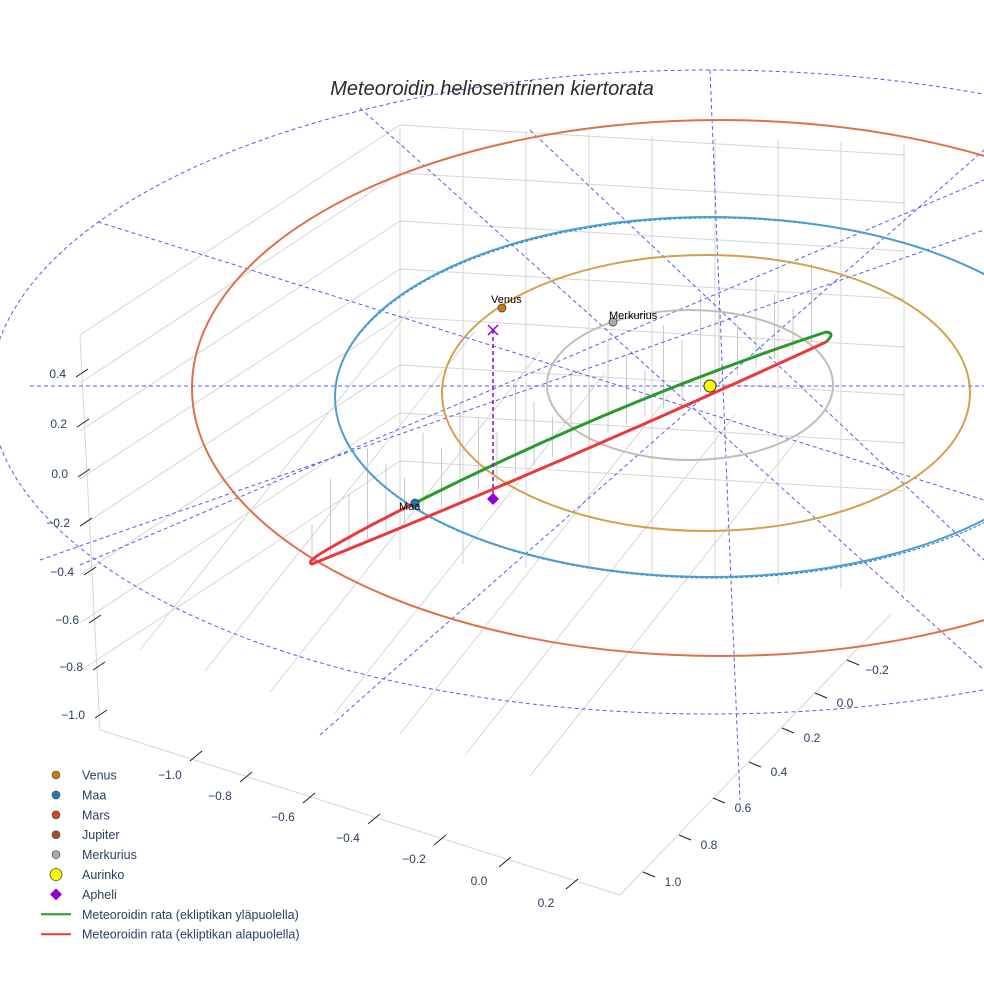 The image size is (984, 984). I want to click on x-tick-label: 0.2, so click(546, 903).